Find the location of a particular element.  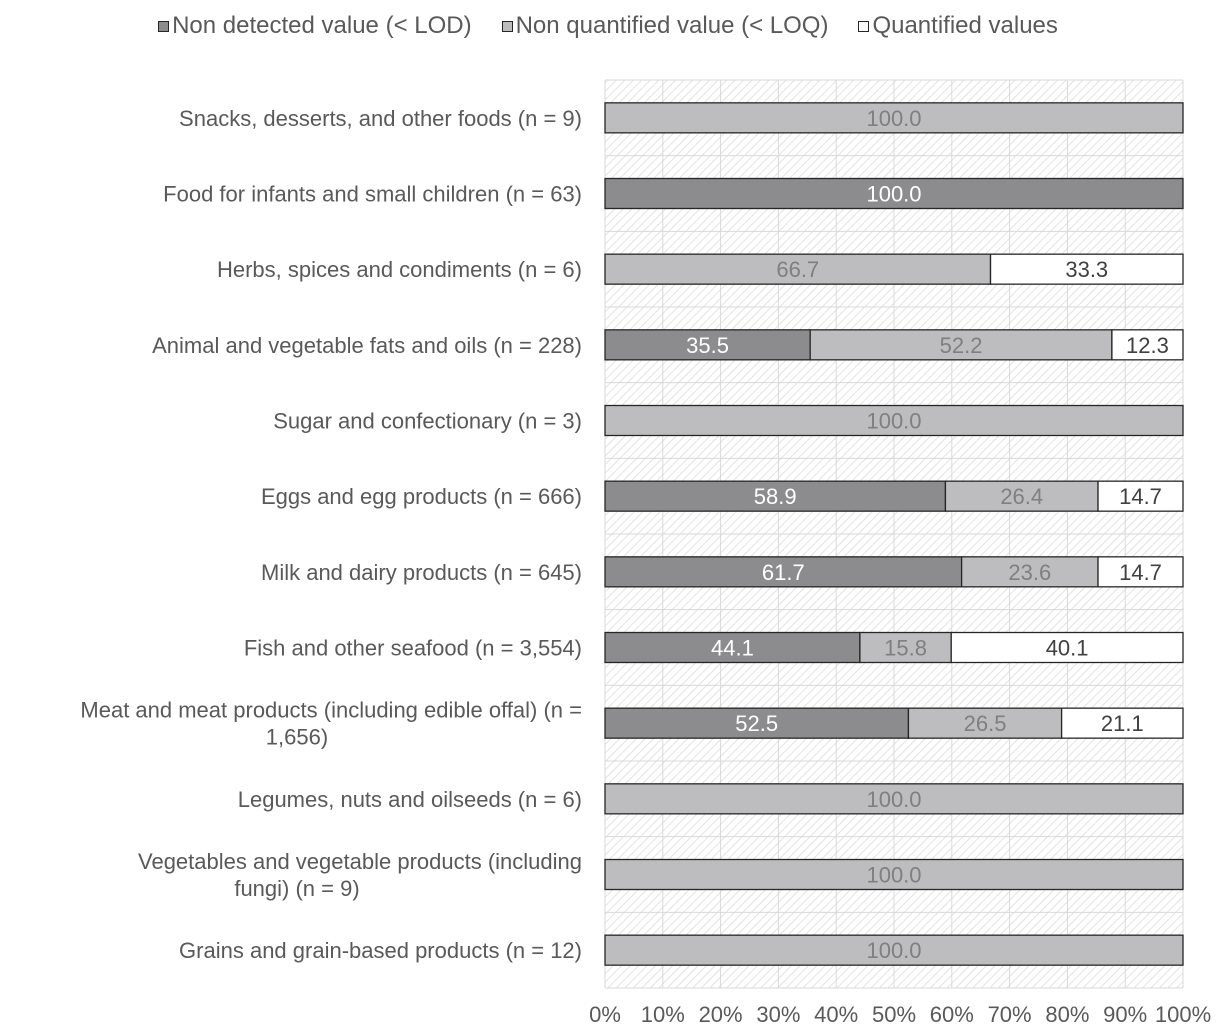

bar-value-label: 26.5 is located at coordinates (985, 723).